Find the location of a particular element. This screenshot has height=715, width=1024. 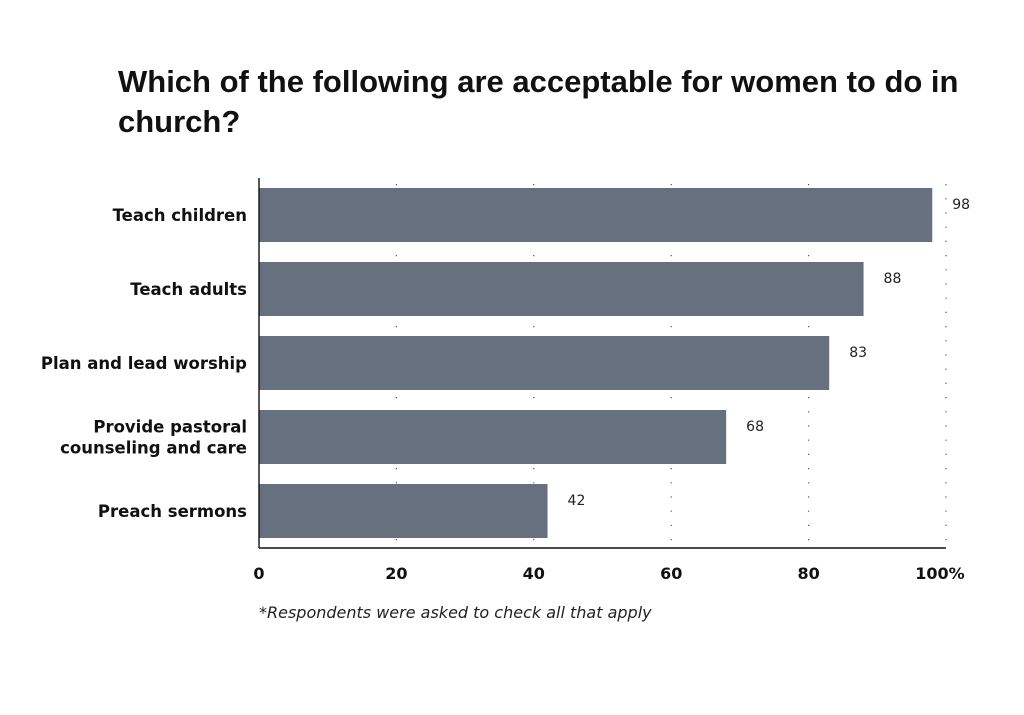

data-label: 42 is located at coordinates (577, 501).